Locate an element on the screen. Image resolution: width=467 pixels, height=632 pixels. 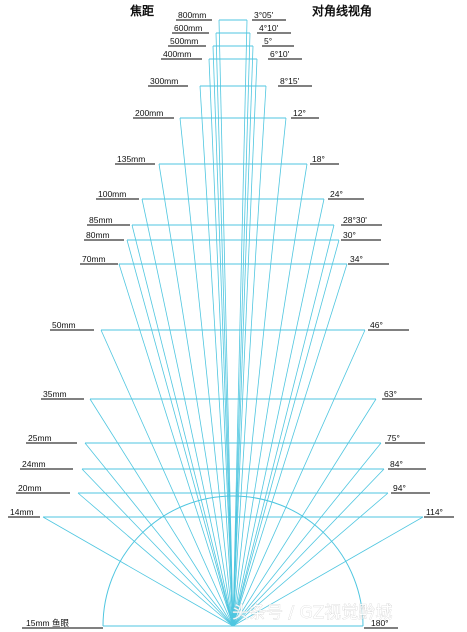
focal-label: 300mm is located at coordinates (164, 81).